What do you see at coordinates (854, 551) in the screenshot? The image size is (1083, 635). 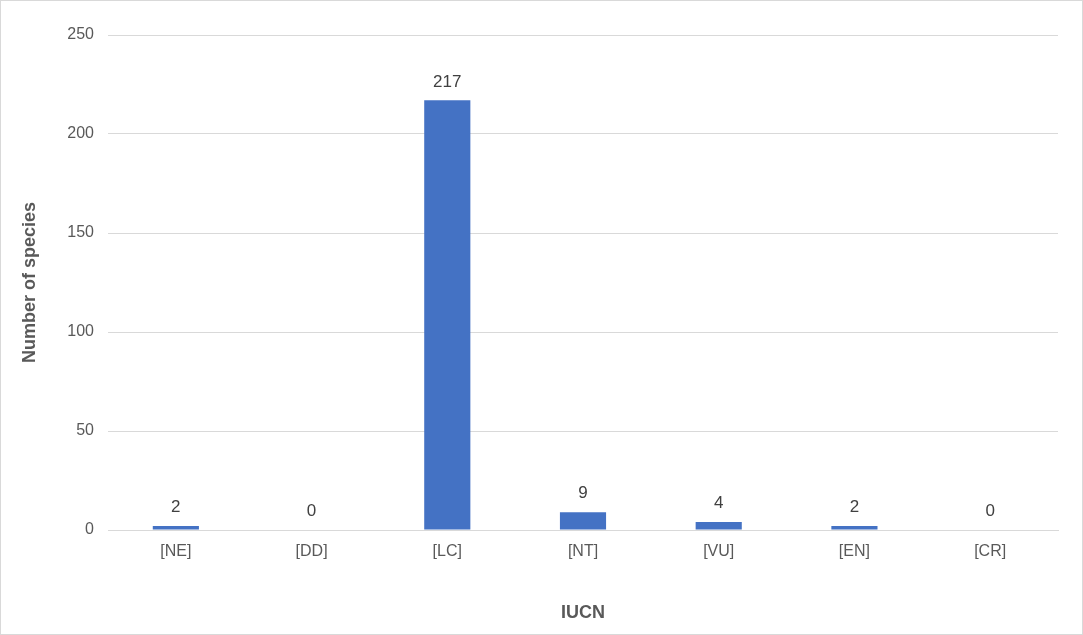 I see `x-tick-label: [EN]` at bounding box center [854, 551].